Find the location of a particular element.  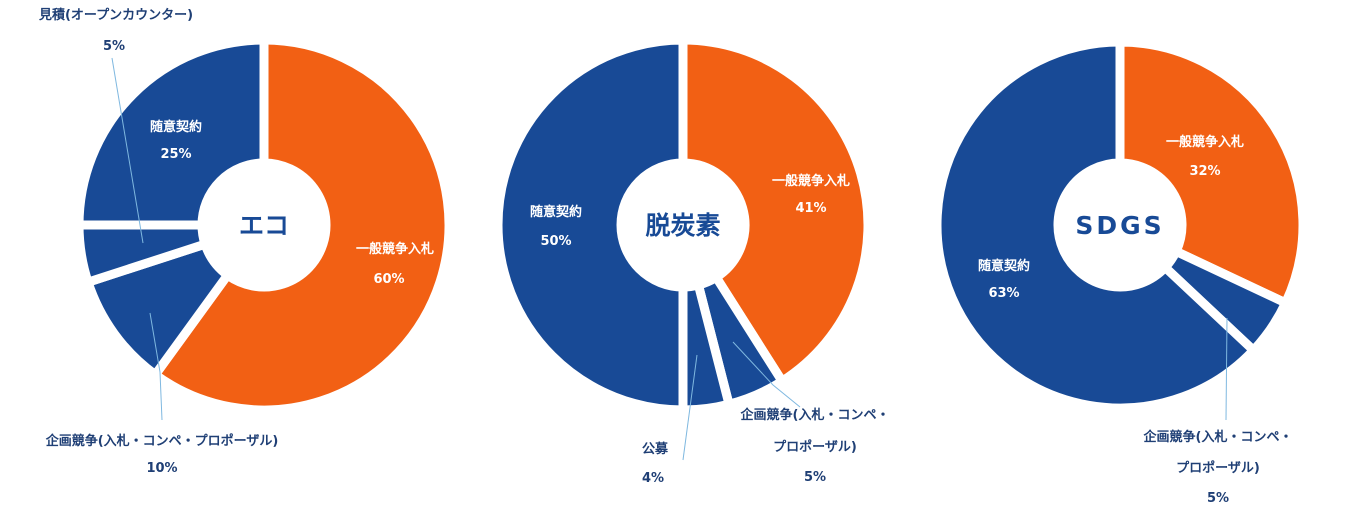

center-label-1: エコ is located at coordinates (264, 225).